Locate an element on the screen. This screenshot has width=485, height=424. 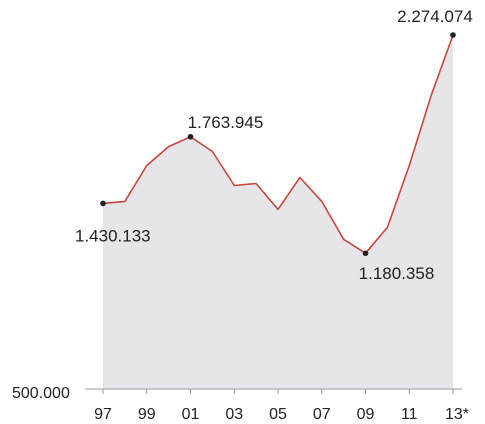
data-label: 1.180.358 is located at coordinates (397, 273).